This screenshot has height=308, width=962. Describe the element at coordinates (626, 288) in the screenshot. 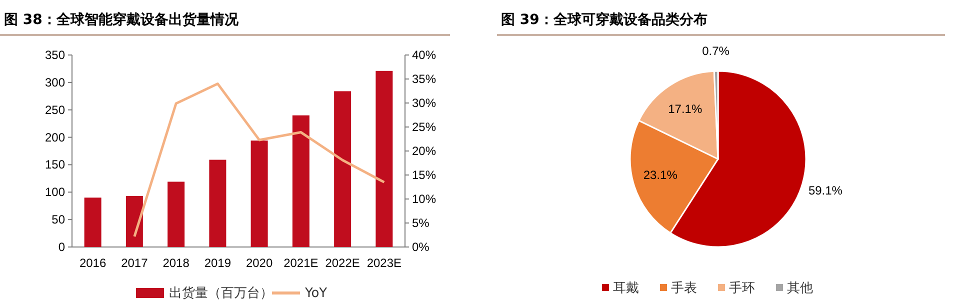

I see `legend-label: 耳戴` at that location.